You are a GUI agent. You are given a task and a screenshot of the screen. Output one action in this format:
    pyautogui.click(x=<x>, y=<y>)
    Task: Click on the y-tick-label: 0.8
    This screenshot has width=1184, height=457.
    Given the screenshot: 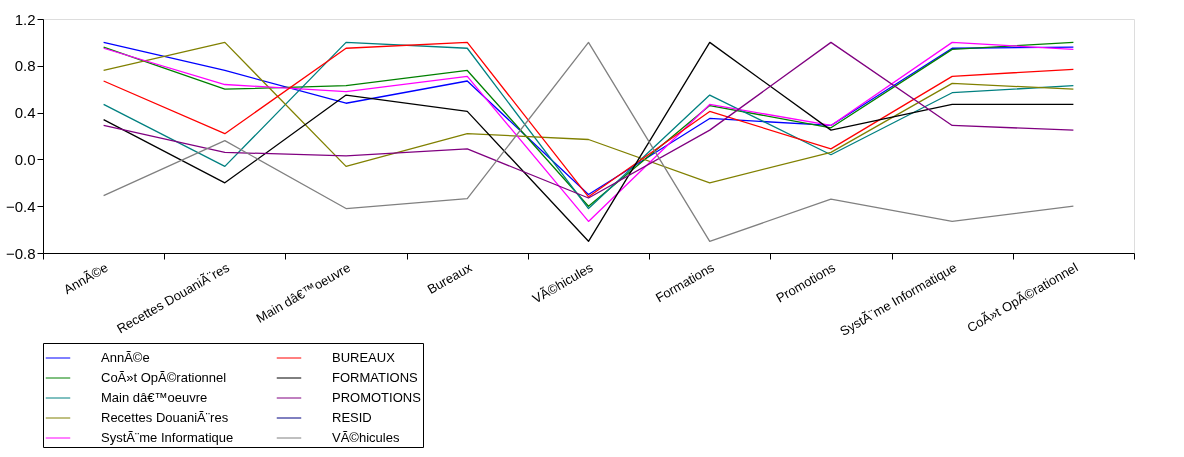 What is the action you would take?
    pyautogui.click(x=25, y=66)
    